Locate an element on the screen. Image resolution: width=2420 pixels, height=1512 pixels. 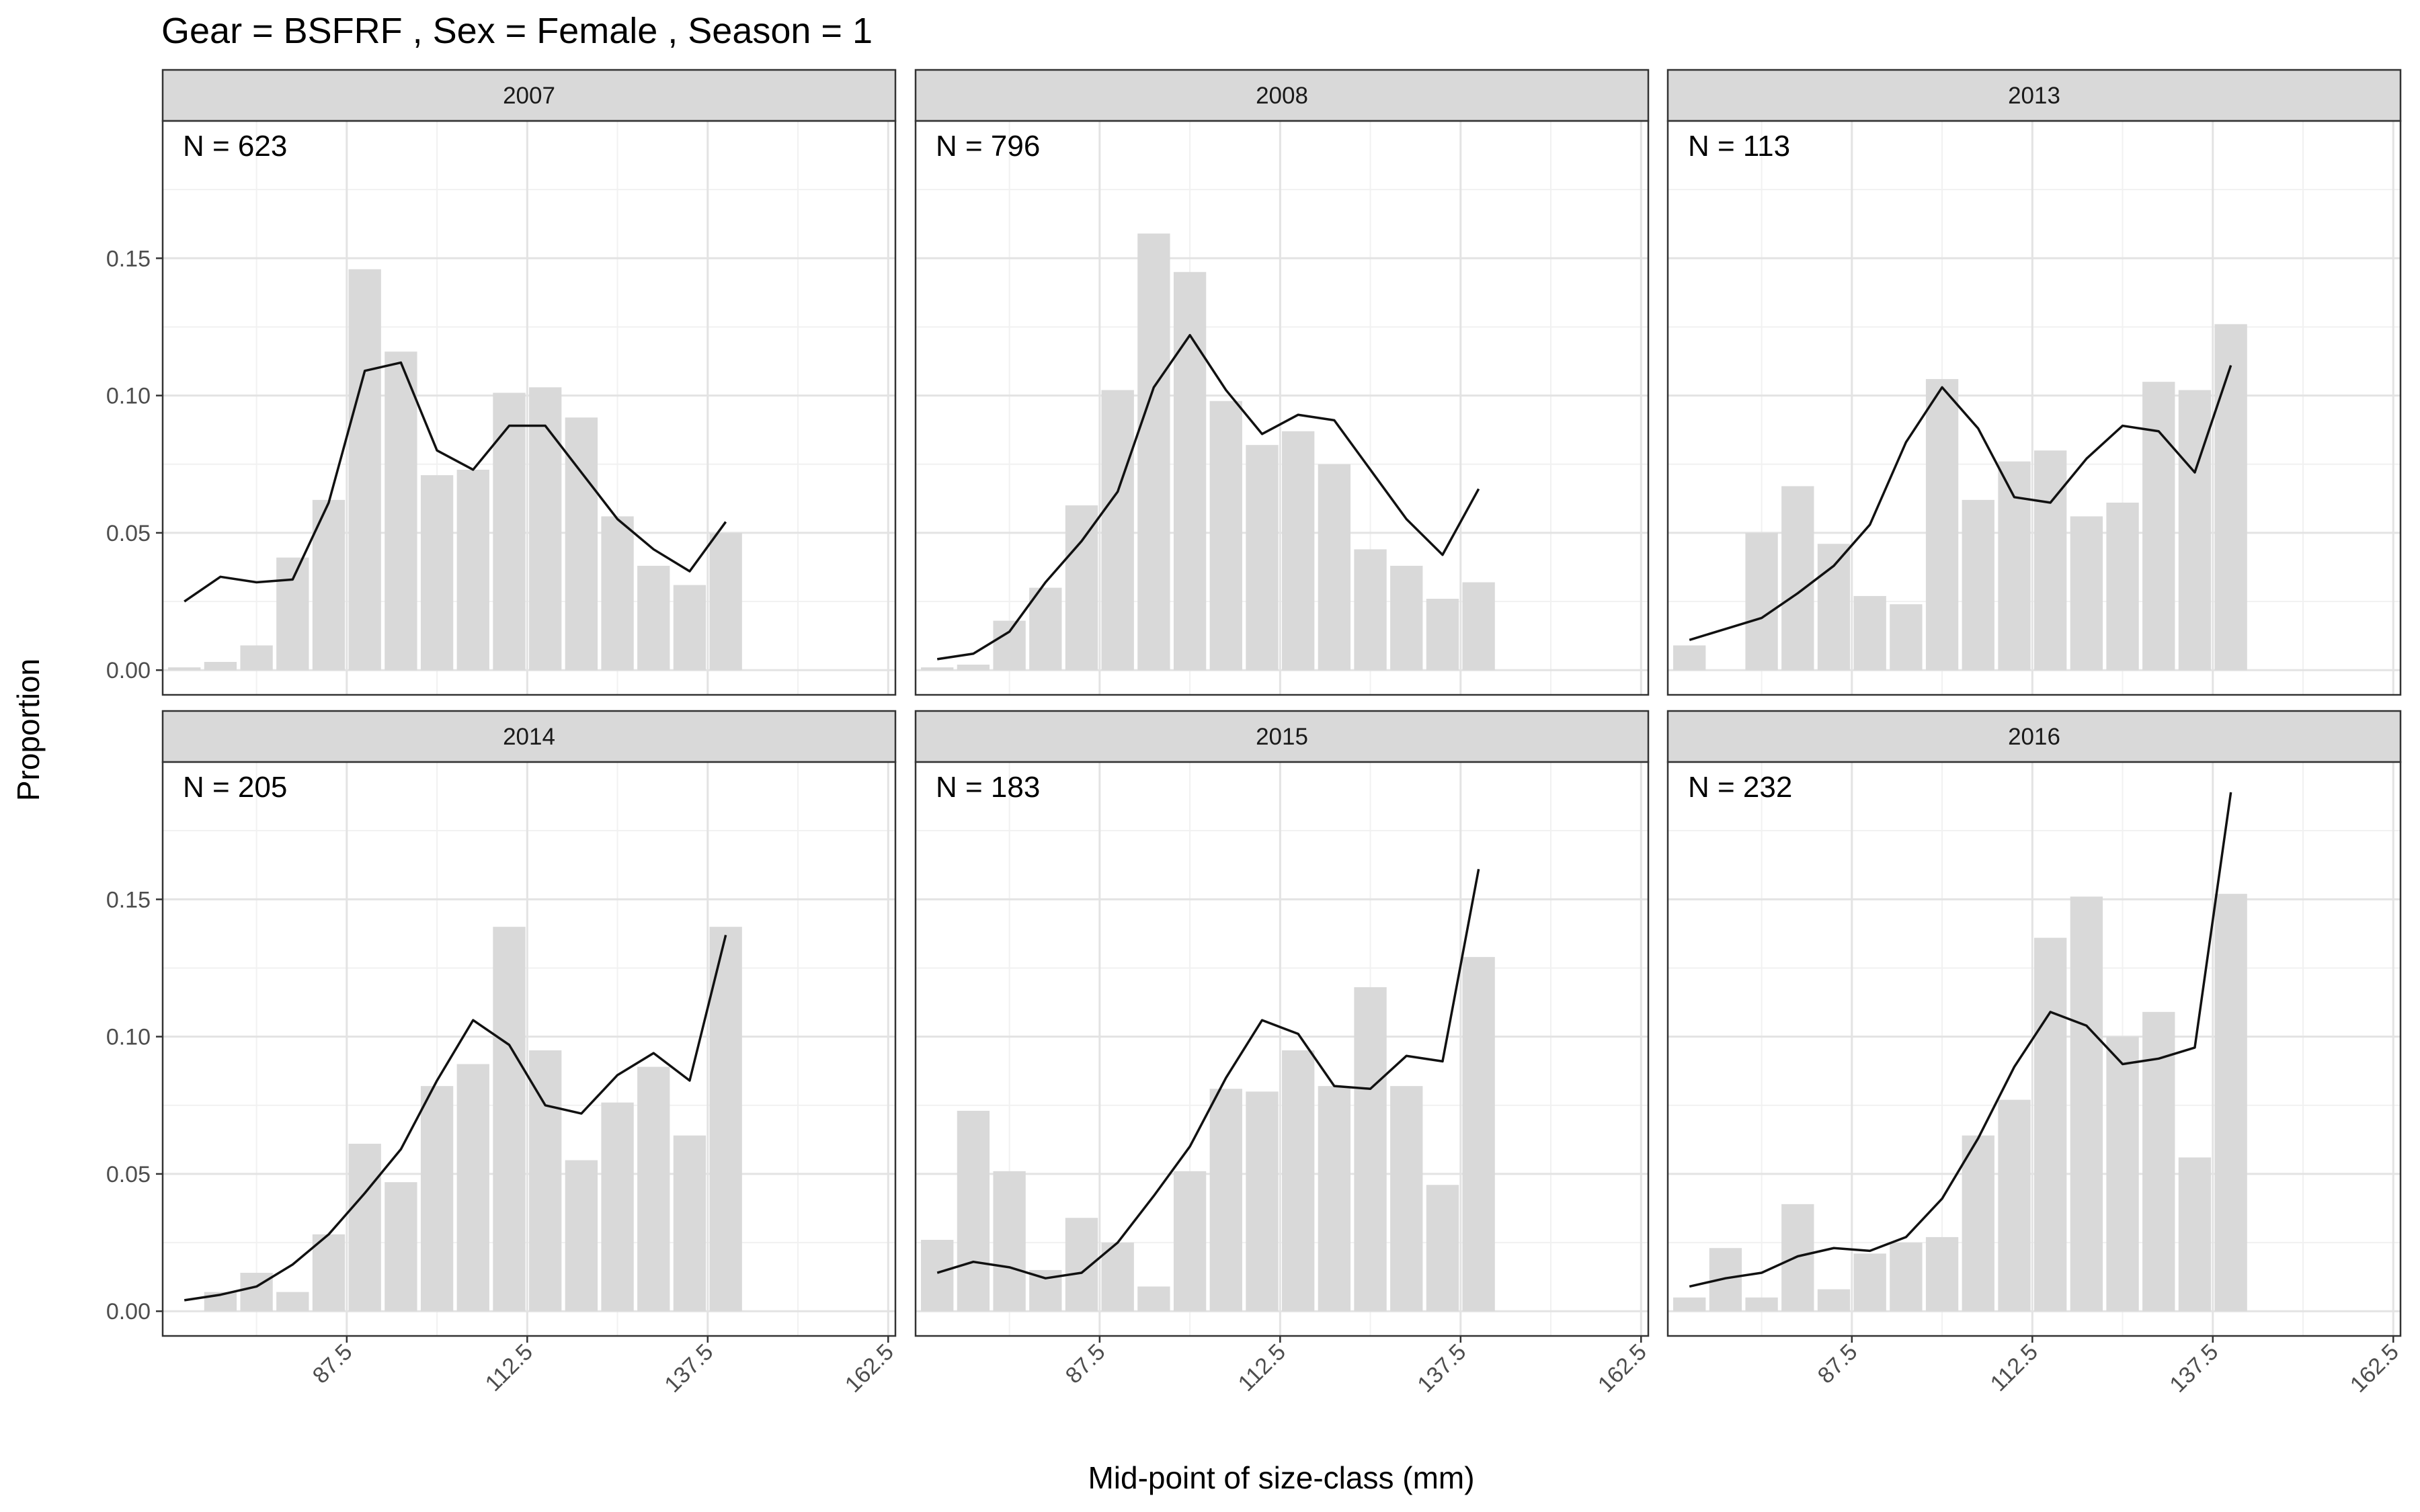
facet-strip-label: 2014 is located at coordinates (529, 737).